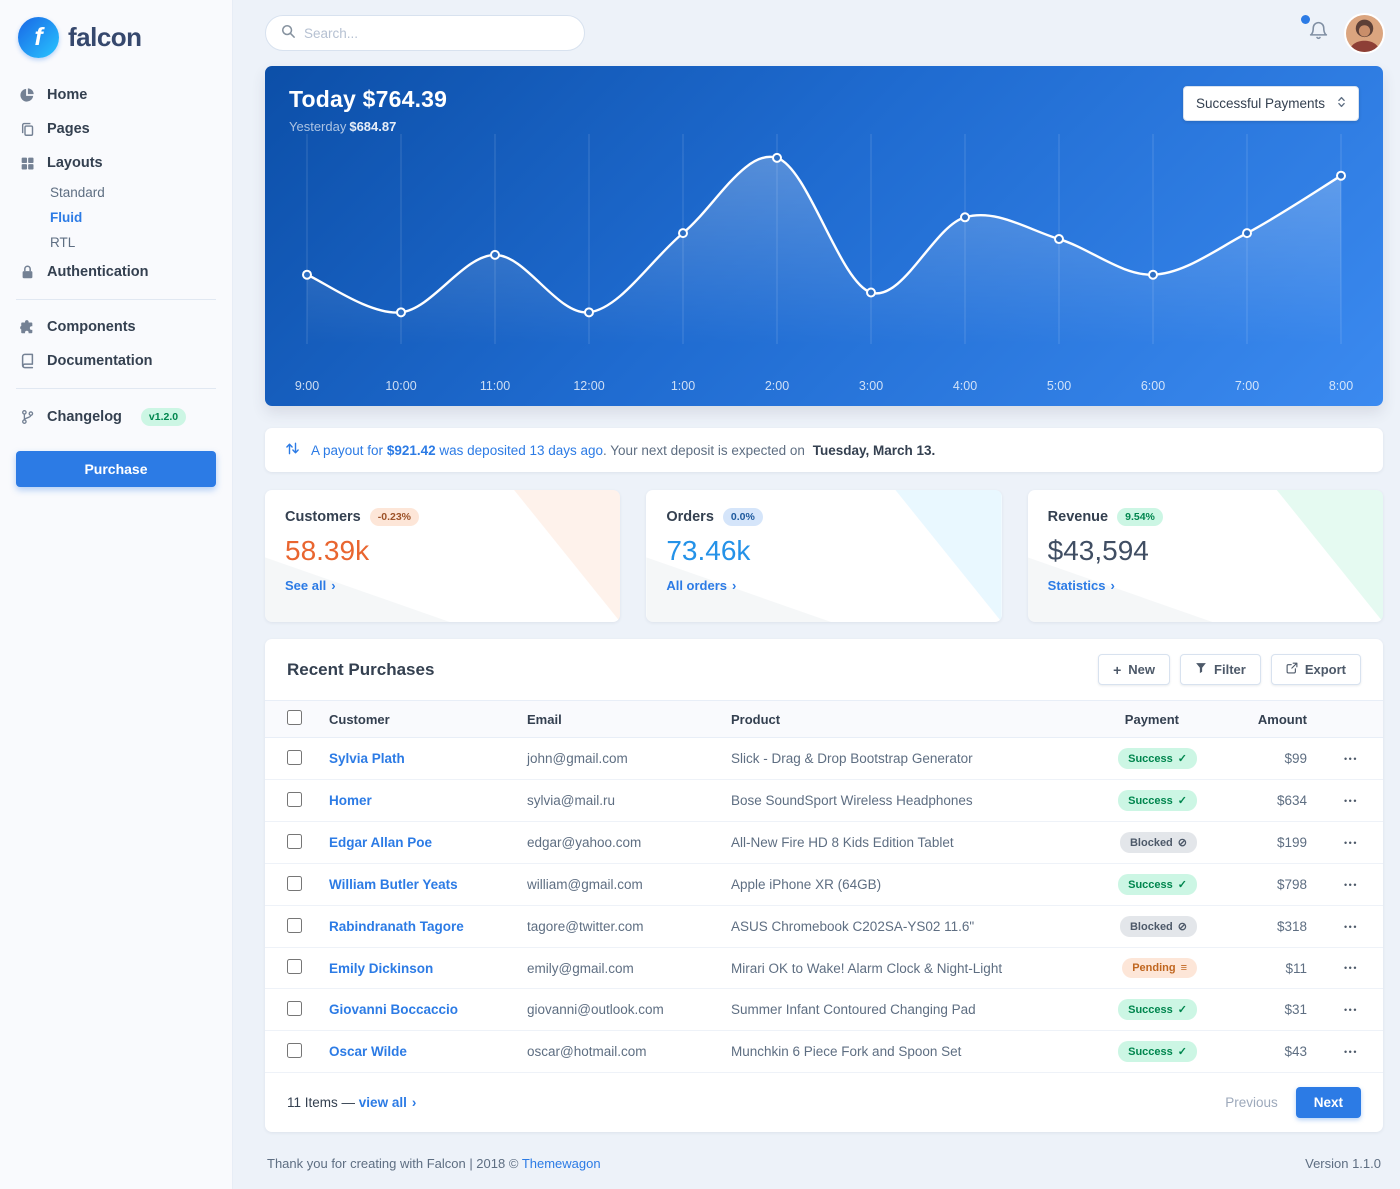  Describe the element at coordinates (116, 129) in the screenshot. I see `sidebar-item-pages: Pages` at that location.